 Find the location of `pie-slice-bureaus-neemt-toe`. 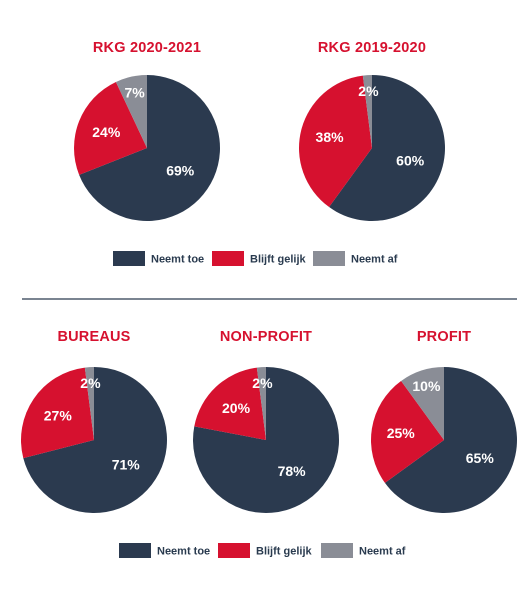

pie-slice-bureaus-neemt-toe is located at coordinates (95, 440).